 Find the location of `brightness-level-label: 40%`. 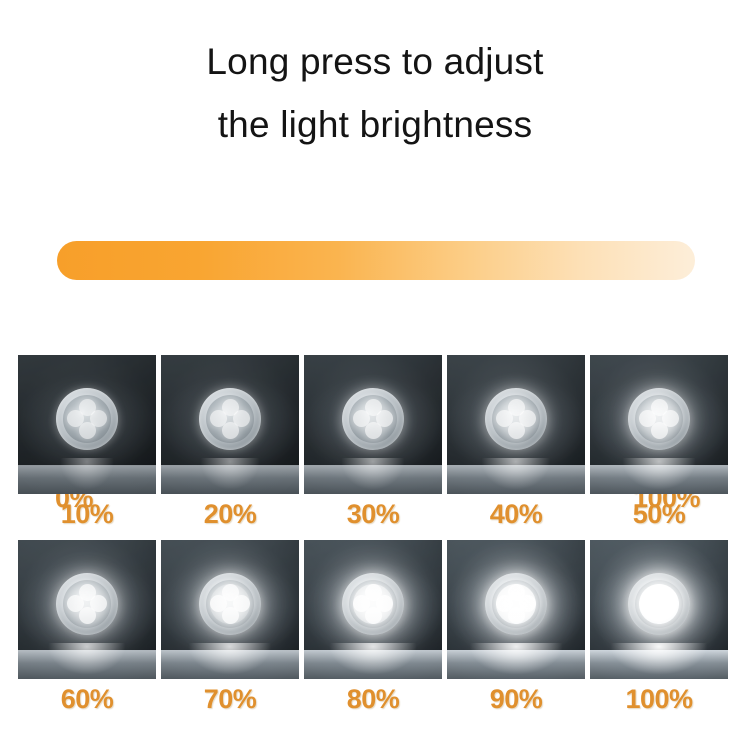

brightness-level-label: 40% is located at coordinates (516, 514).